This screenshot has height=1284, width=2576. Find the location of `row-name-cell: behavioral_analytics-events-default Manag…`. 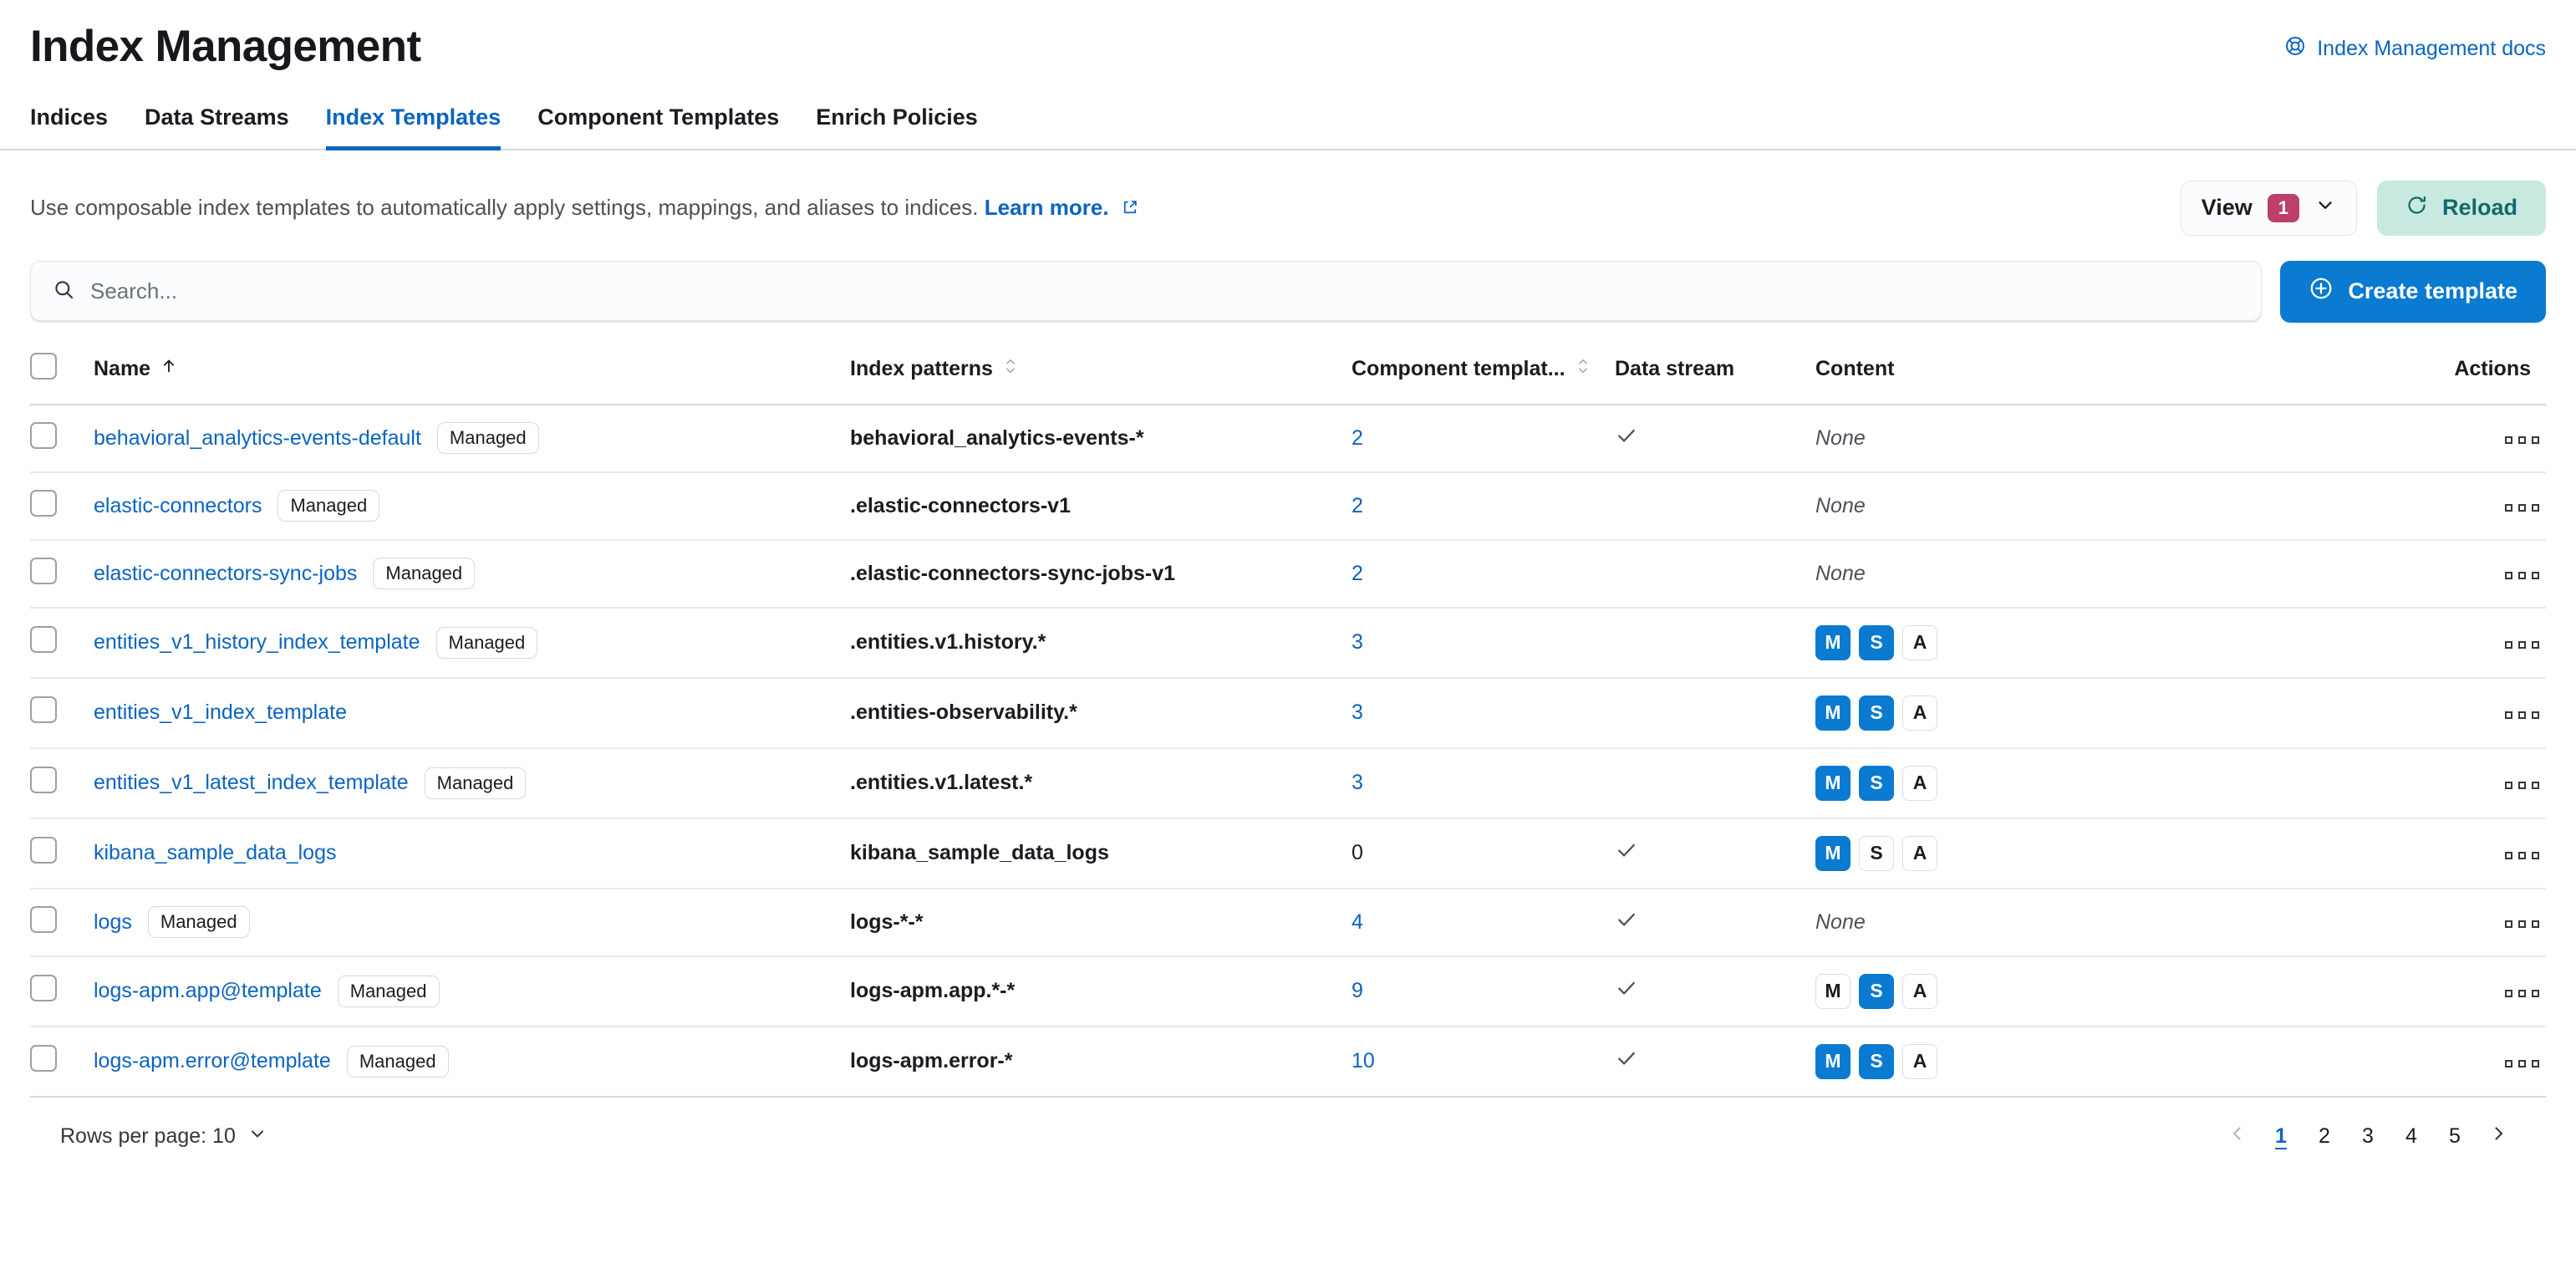

row-name-cell: behavioral_analytics-events-default Manag… is located at coordinates (472, 438).